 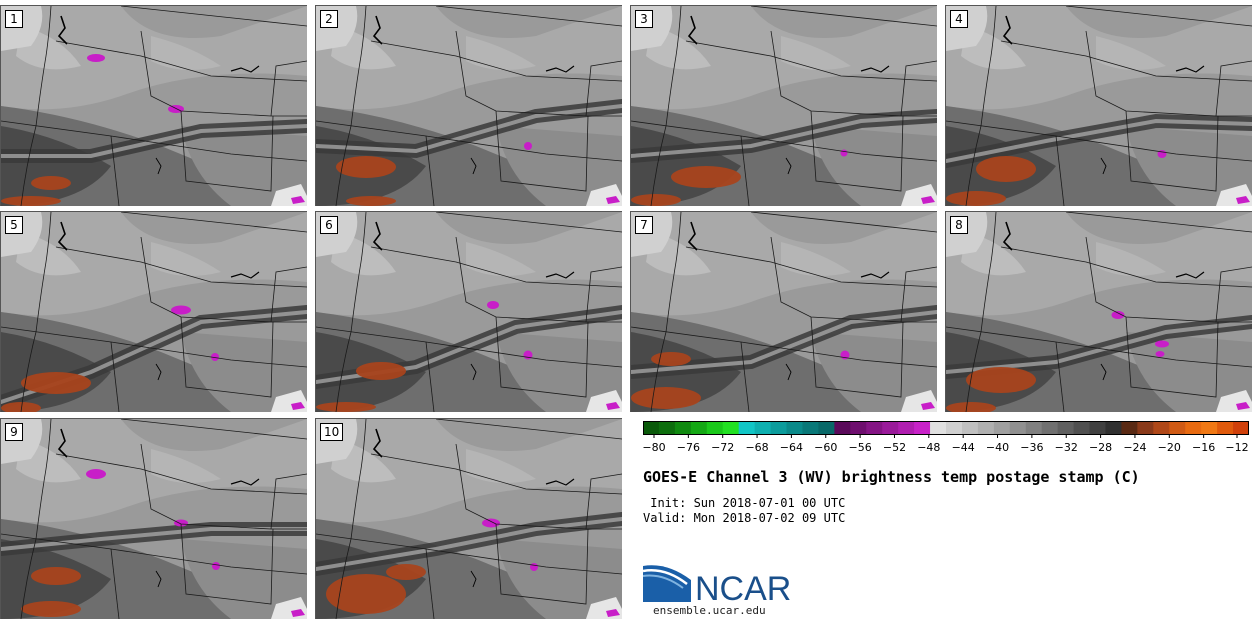 I want to click on panel-label: 9, so click(x=14, y=432).